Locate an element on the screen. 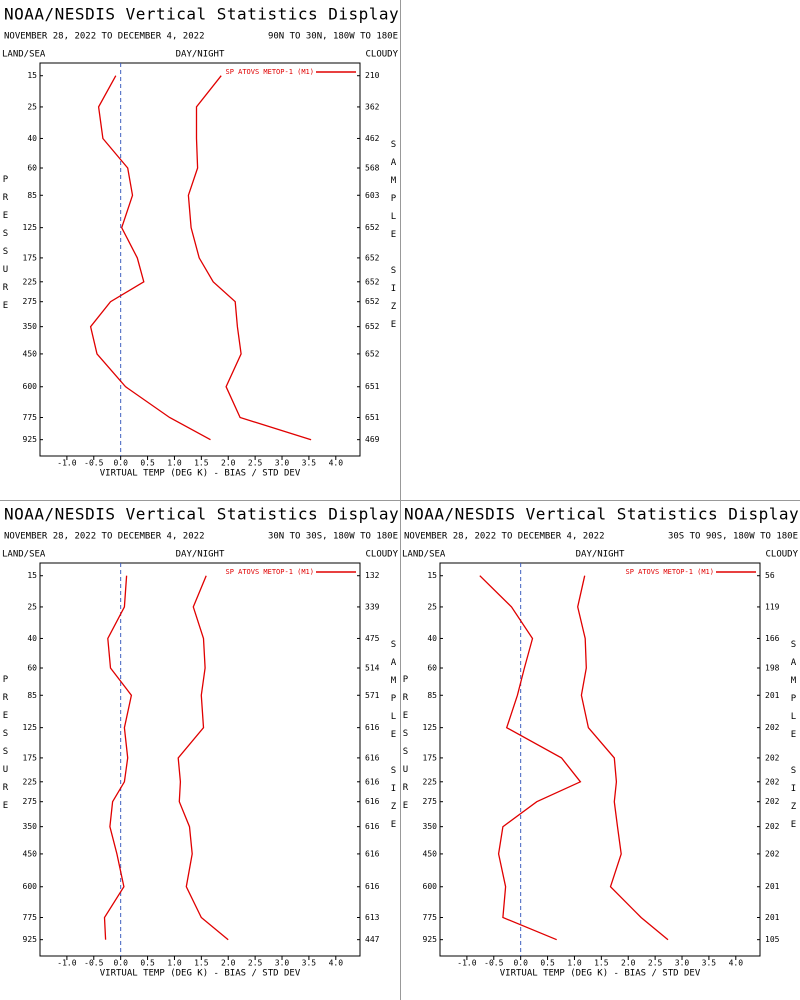 Image resolution: width=800 pixels, height=1000 pixels. sample-size: 132 is located at coordinates (372, 575).